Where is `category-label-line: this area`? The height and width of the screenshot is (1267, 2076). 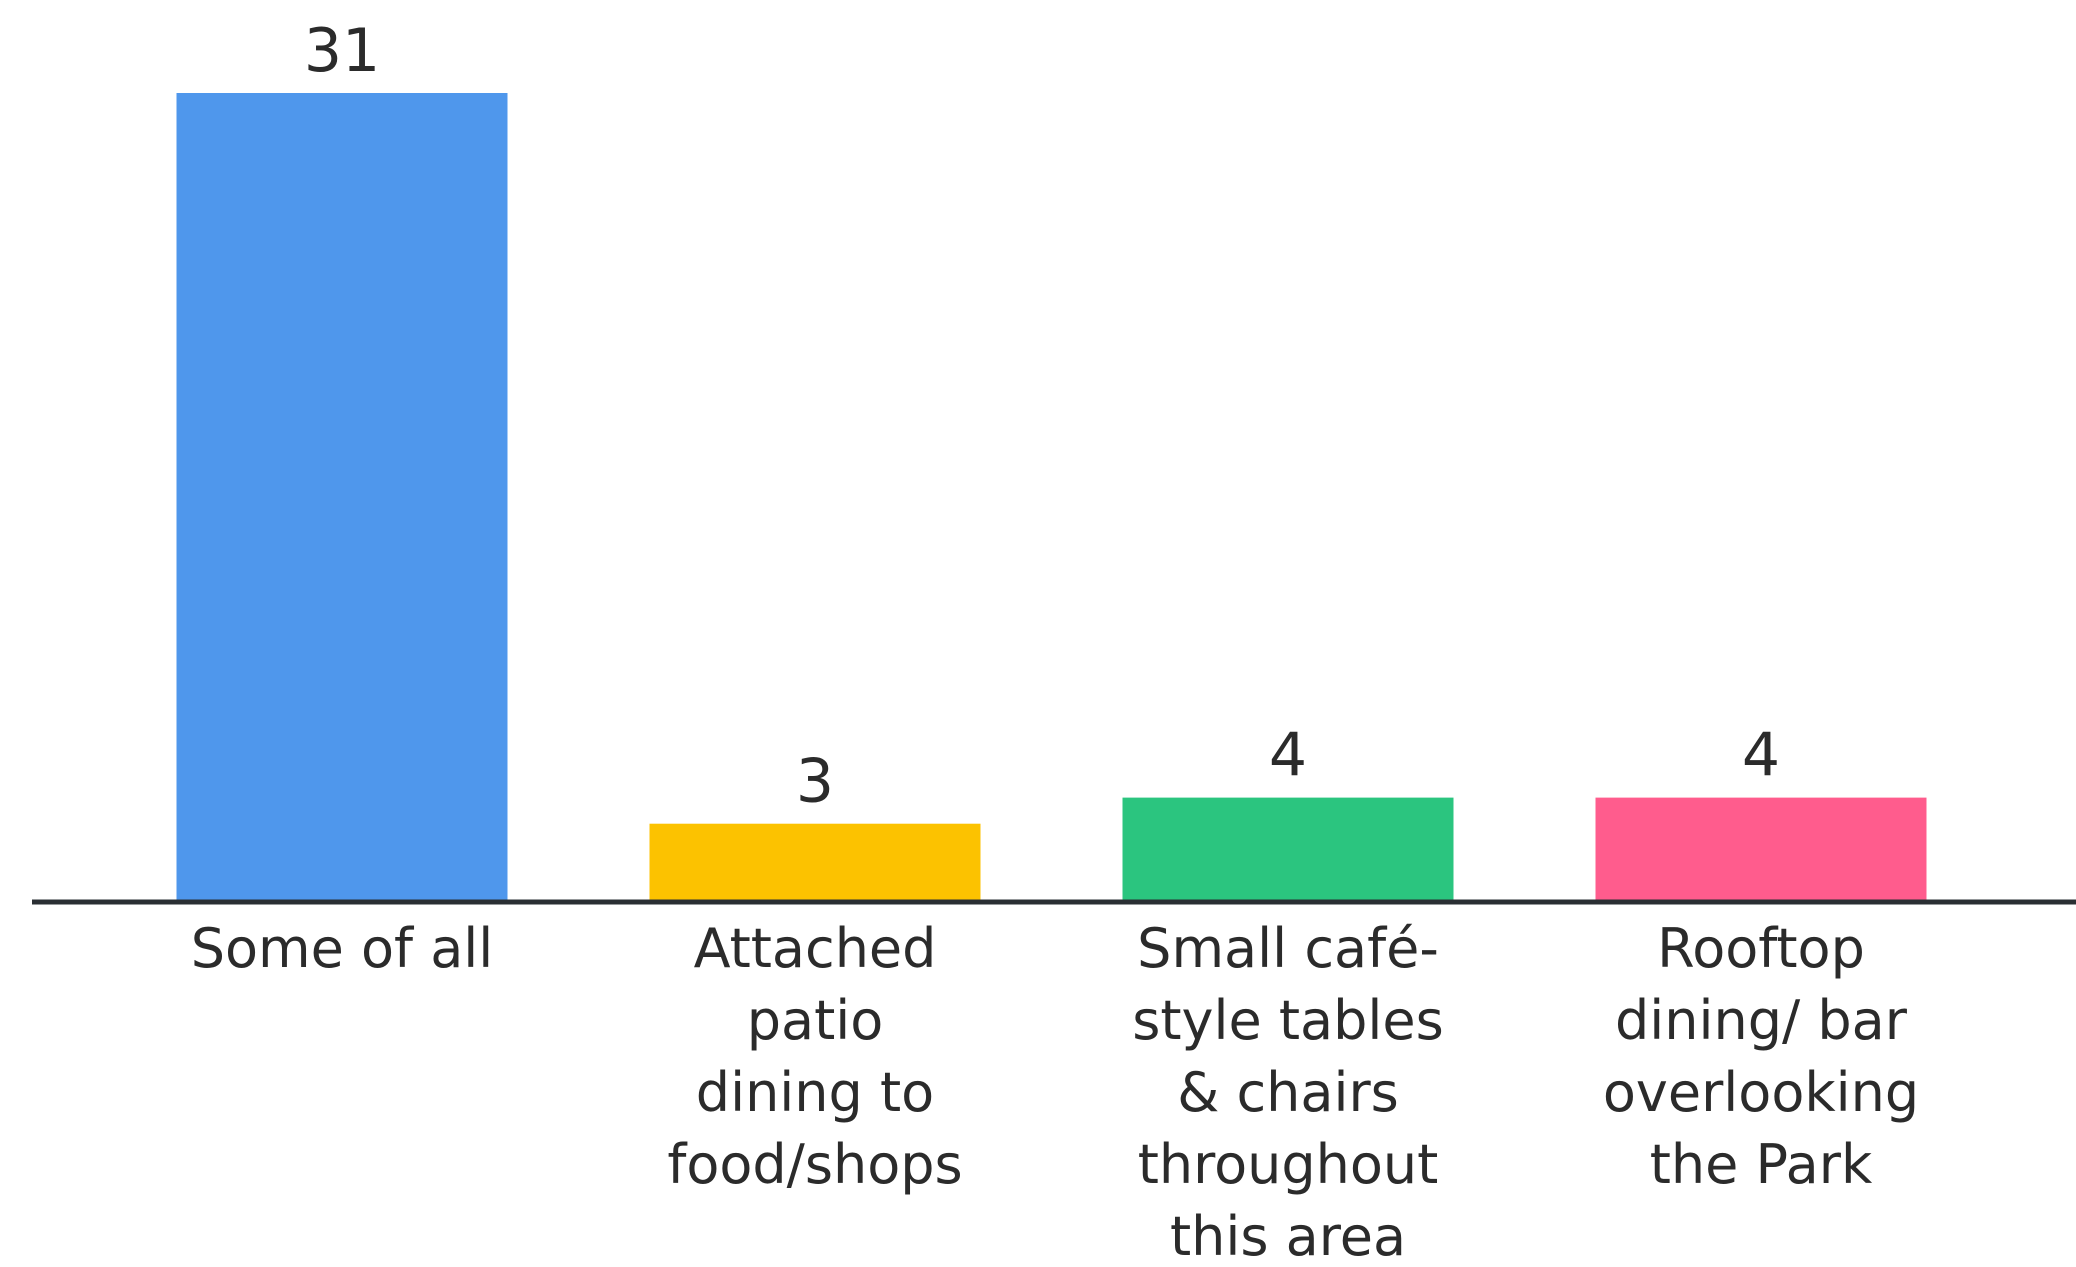 category-label-line: this area is located at coordinates (1288, 1236).